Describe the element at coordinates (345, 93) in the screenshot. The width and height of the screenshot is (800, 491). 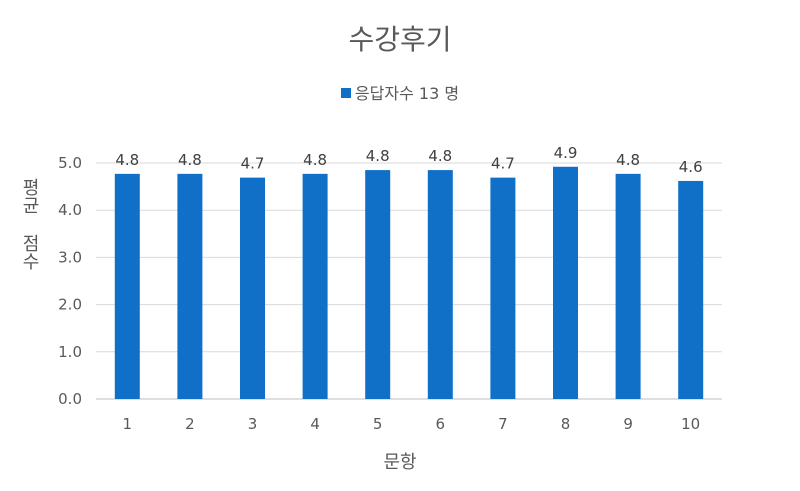
I see `legend-swatch` at that location.